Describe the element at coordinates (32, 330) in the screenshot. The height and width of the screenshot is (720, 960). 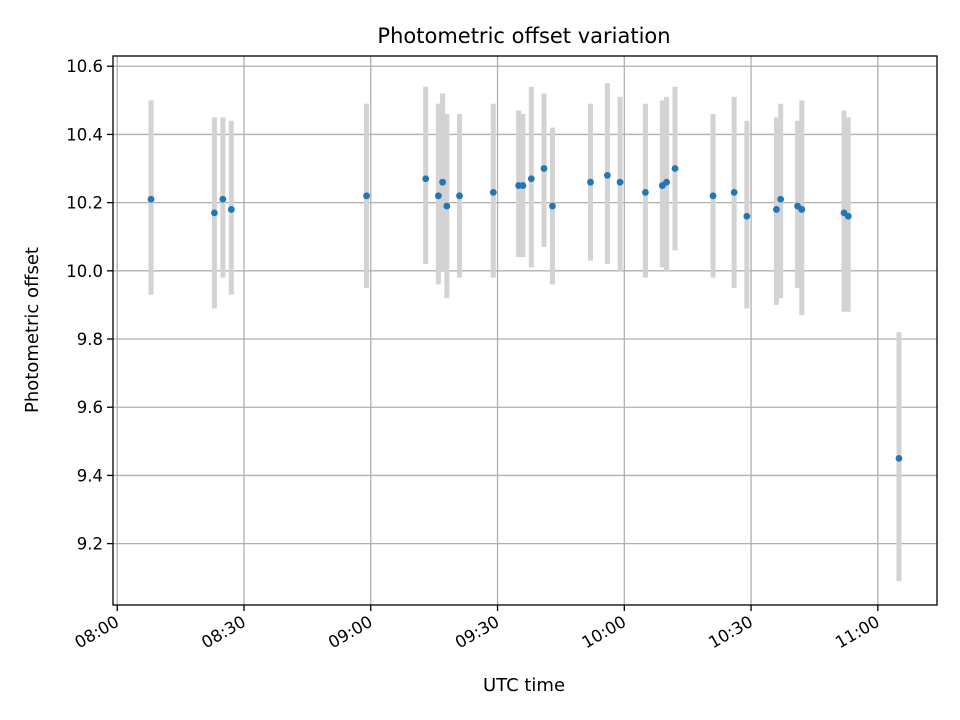
I see `y-axis-label: Photometric offset` at that location.